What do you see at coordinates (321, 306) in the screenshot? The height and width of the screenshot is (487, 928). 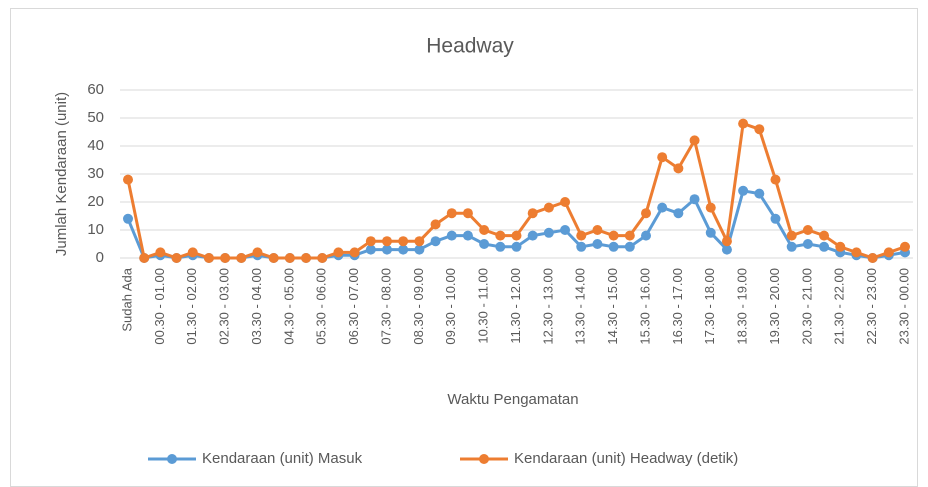 I see `x-tick-label: 05.30 - 06.00` at bounding box center [321, 306].